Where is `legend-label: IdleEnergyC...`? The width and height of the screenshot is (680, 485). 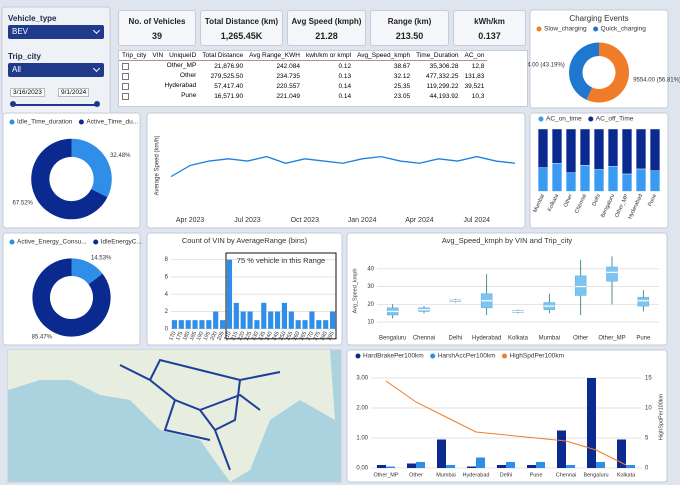
legend-label: IdleEnergyC... is located at coordinates (121, 242).